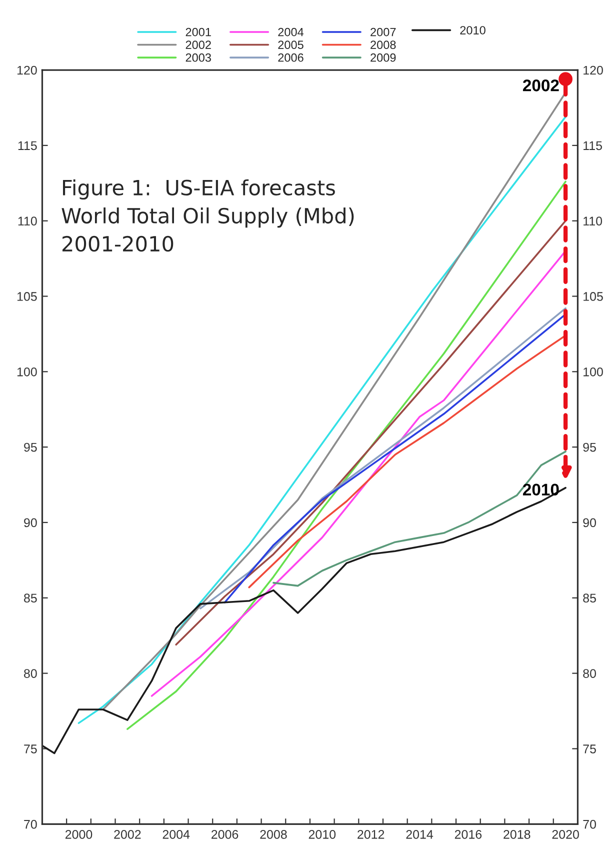  What do you see at coordinates (383, 45) in the screenshot?
I see `legend-label: 2008` at bounding box center [383, 45].